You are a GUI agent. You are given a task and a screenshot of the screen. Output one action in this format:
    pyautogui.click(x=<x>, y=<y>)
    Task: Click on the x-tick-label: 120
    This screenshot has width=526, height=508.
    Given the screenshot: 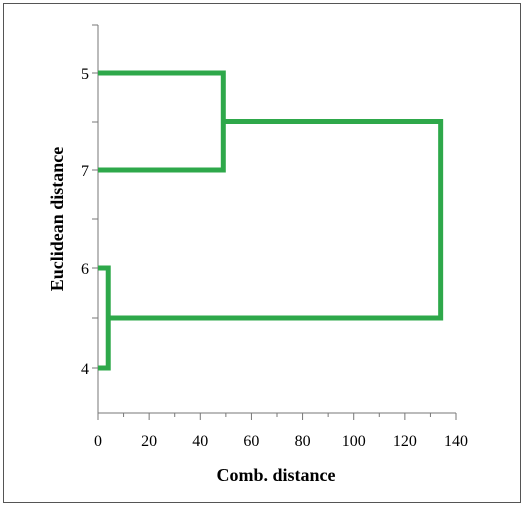 What is the action you would take?
    pyautogui.click(x=405, y=441)
    